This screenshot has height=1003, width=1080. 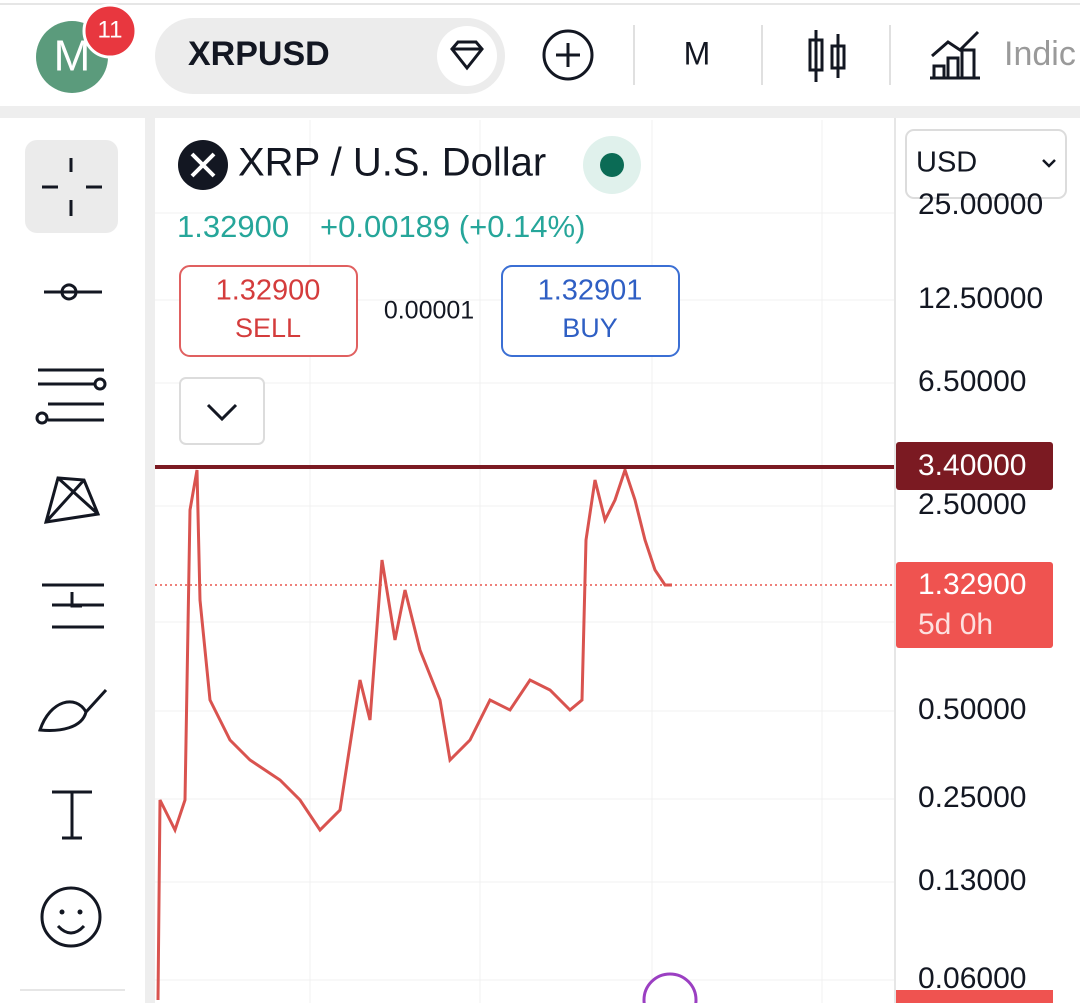 I want to click on collapse-button, so click(x=222, y=411).